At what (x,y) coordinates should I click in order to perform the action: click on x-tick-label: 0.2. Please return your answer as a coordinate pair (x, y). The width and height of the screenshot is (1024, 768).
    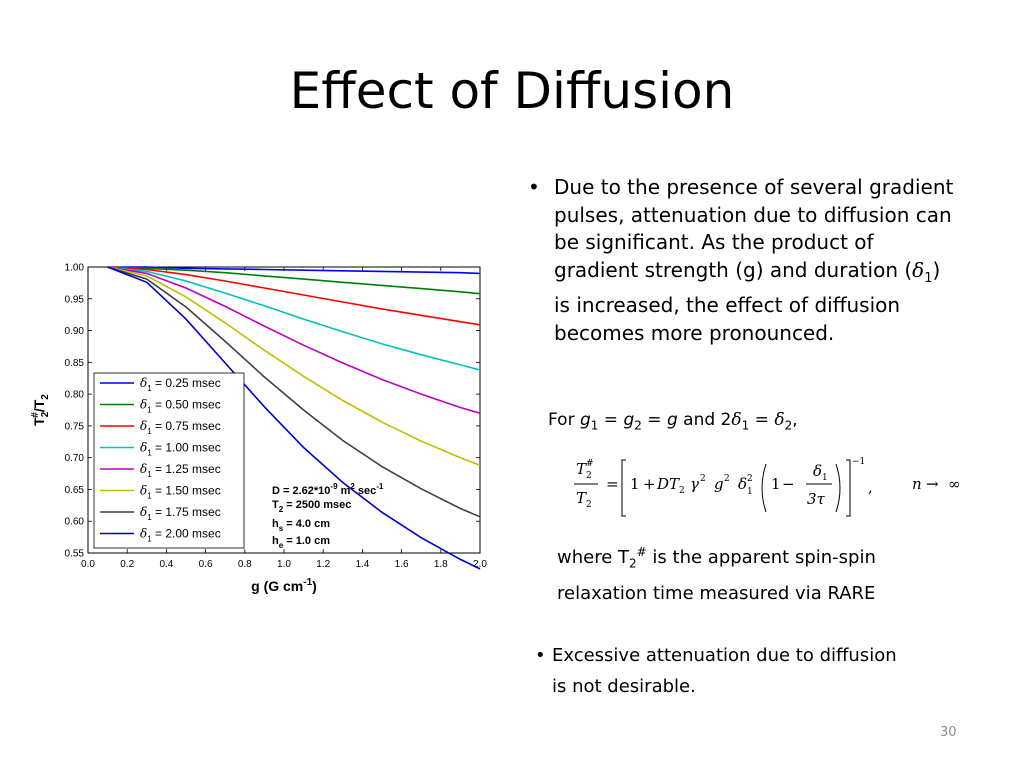
    Looking at the image, I should click on (127, 564).